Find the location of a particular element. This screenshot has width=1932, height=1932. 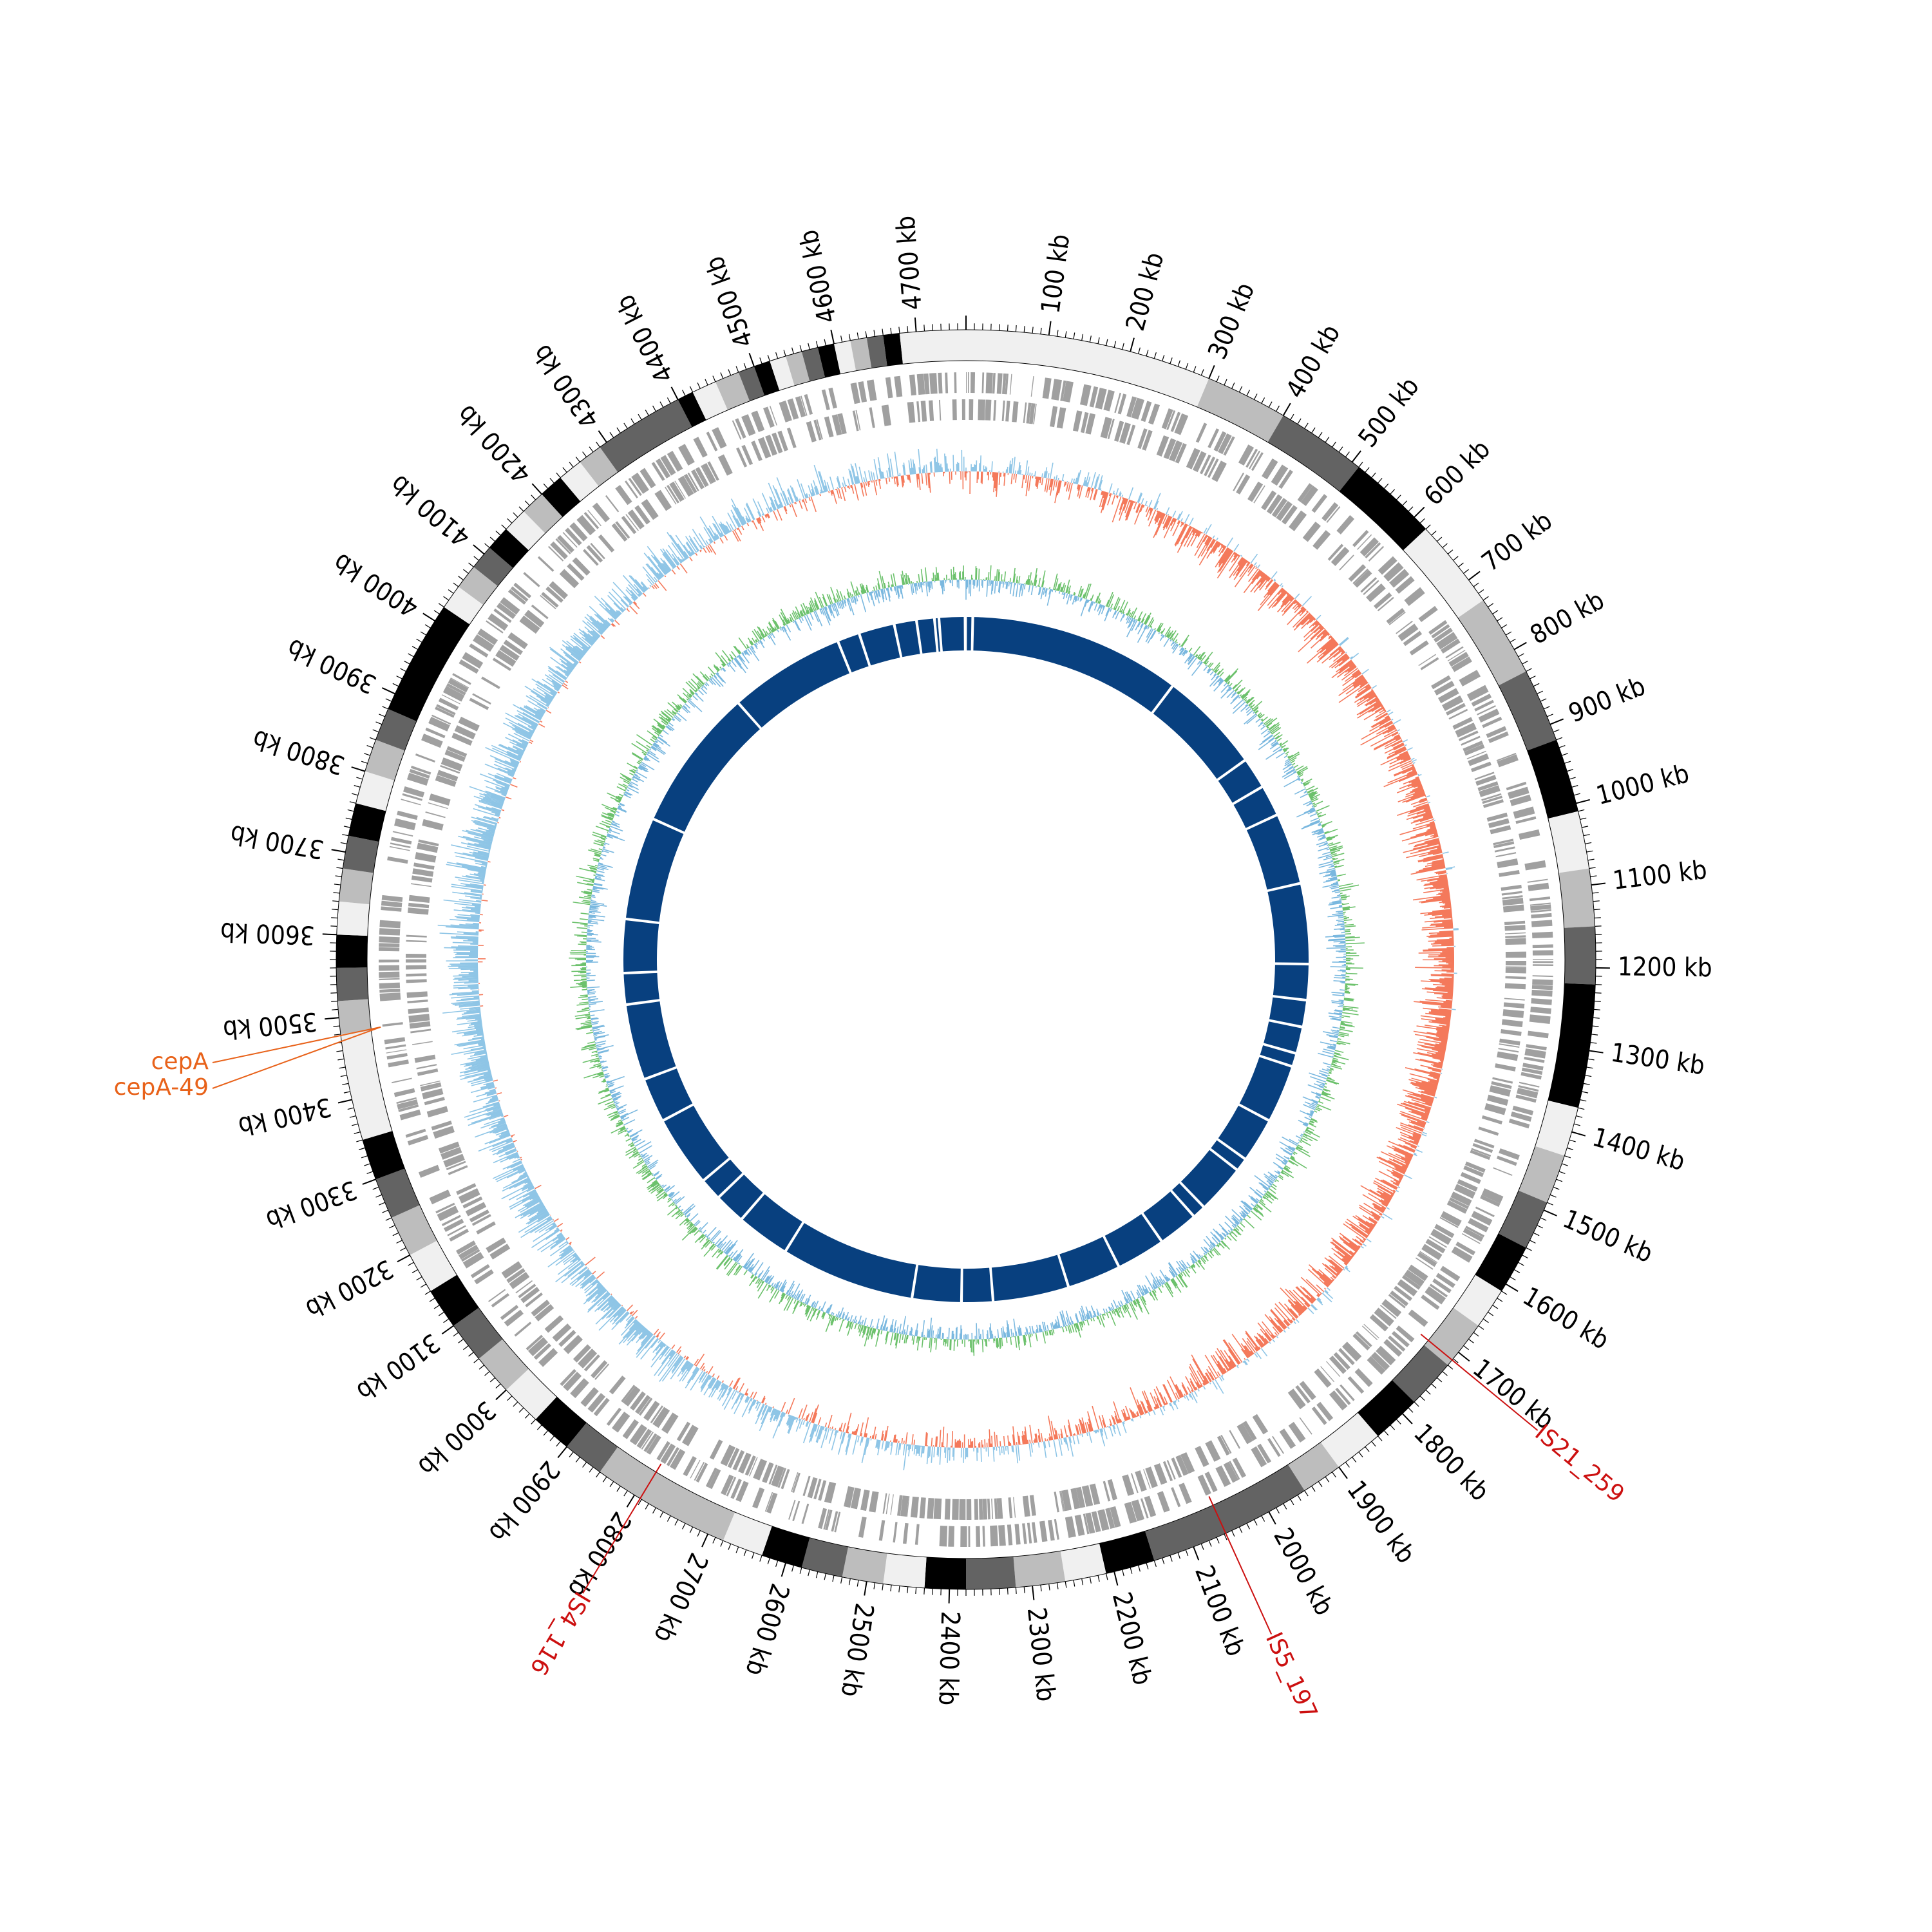

tick-label: 2000 kb is located at coordinates (1303, 1572).